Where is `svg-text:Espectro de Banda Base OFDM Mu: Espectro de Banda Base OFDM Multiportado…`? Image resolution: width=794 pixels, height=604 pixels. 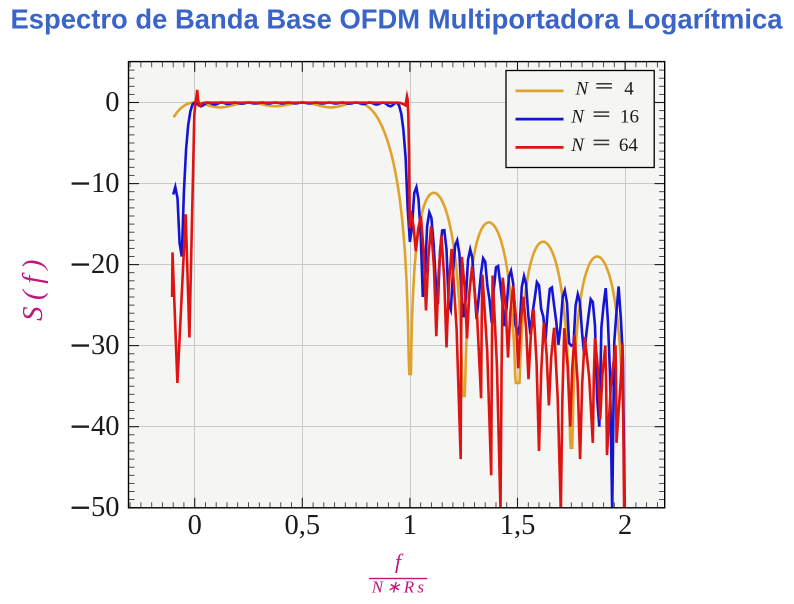 svg-text:Espectro de Banda Base OFDM Mu: Espectro de Banda Base OFDM Multiportado… is located at coordinates (397, 18).